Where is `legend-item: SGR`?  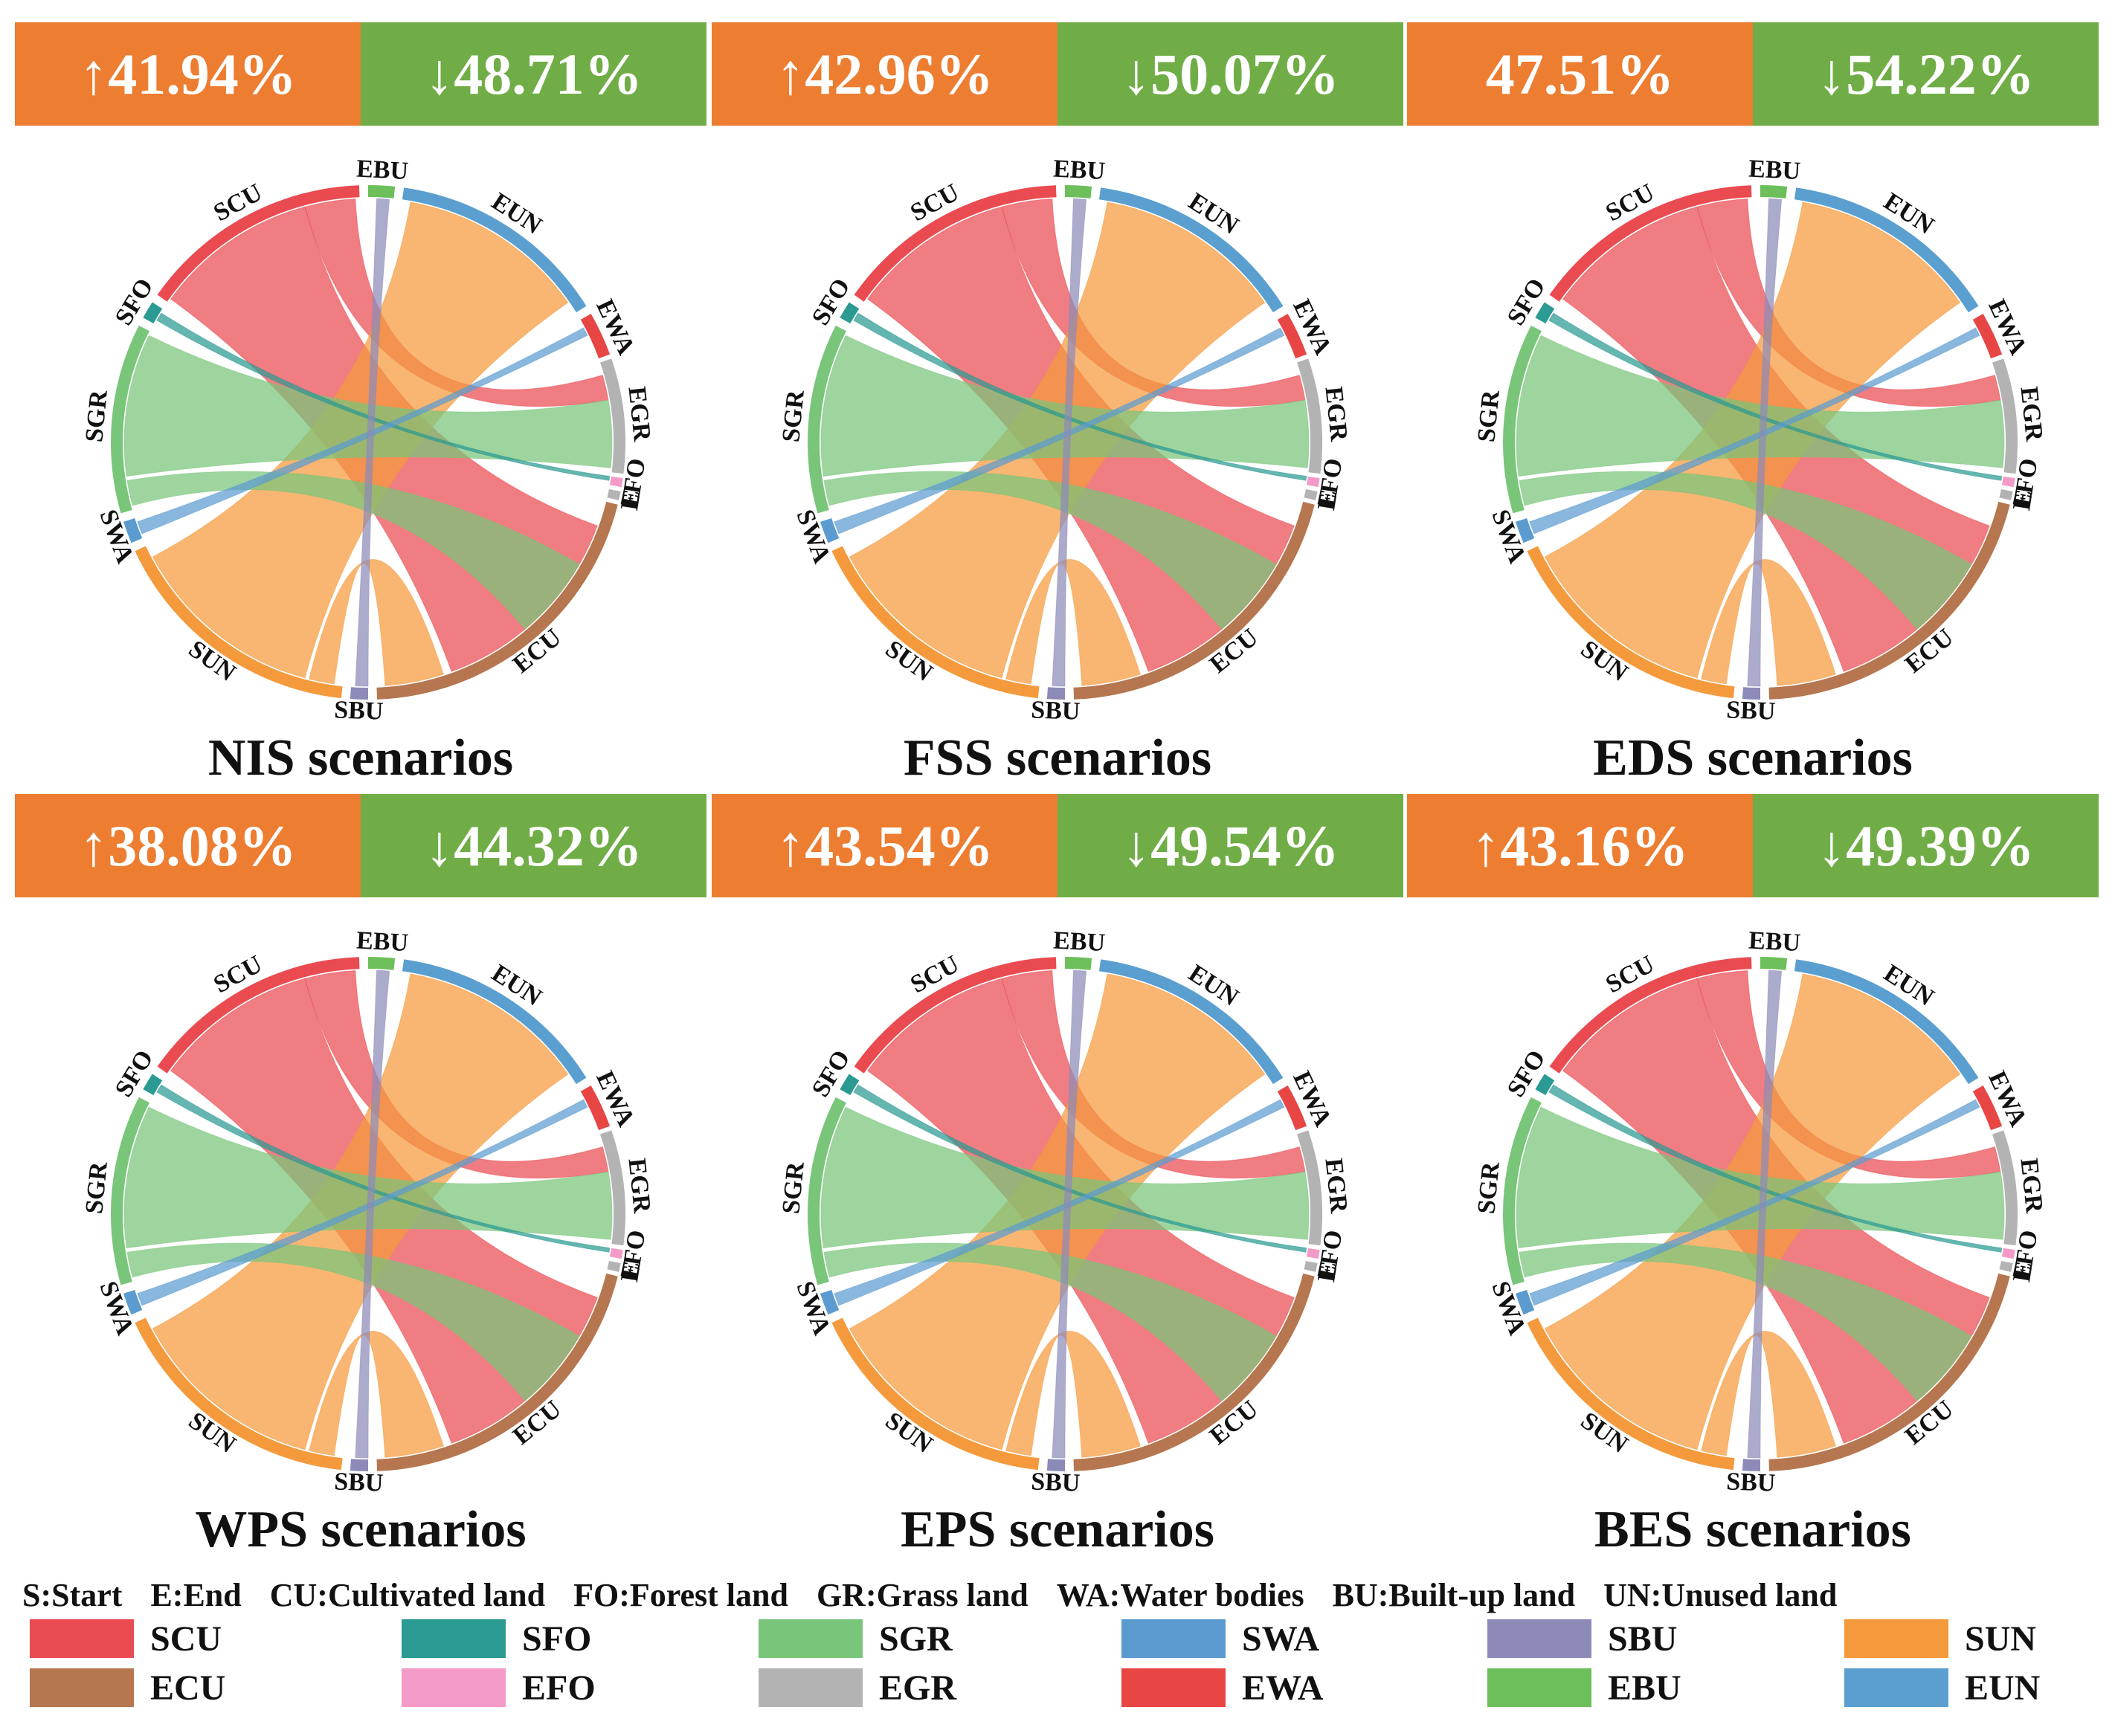
legend-item: SGR is located at coordinates (856, 1638).